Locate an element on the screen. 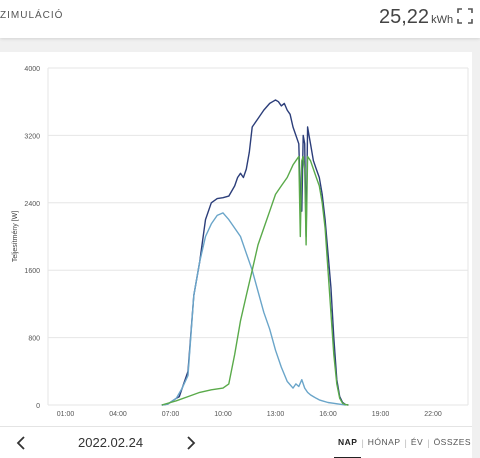  energy-total: 25,22 kWh is located at coordinates (416, 17).